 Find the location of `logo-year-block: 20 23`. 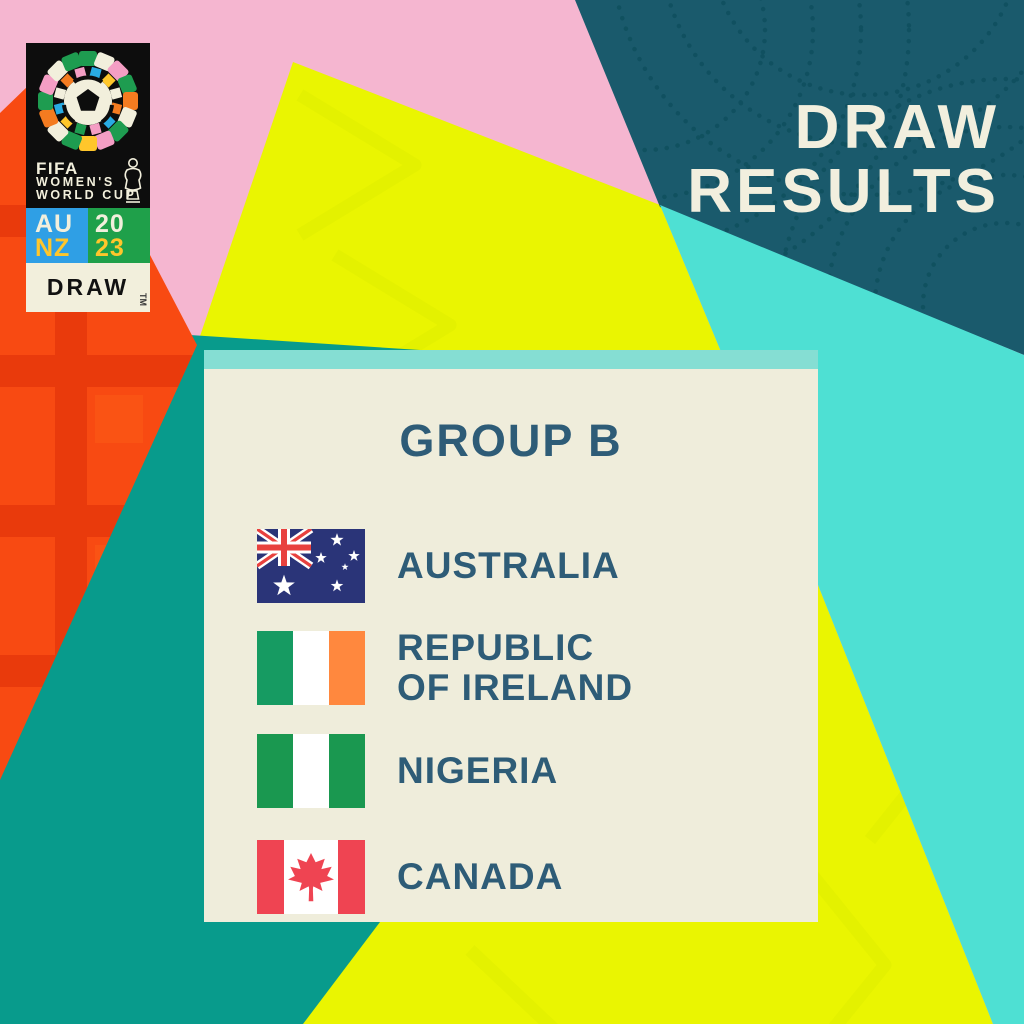

logo-year-block: 20 23 is located at coordinates (119, 235).